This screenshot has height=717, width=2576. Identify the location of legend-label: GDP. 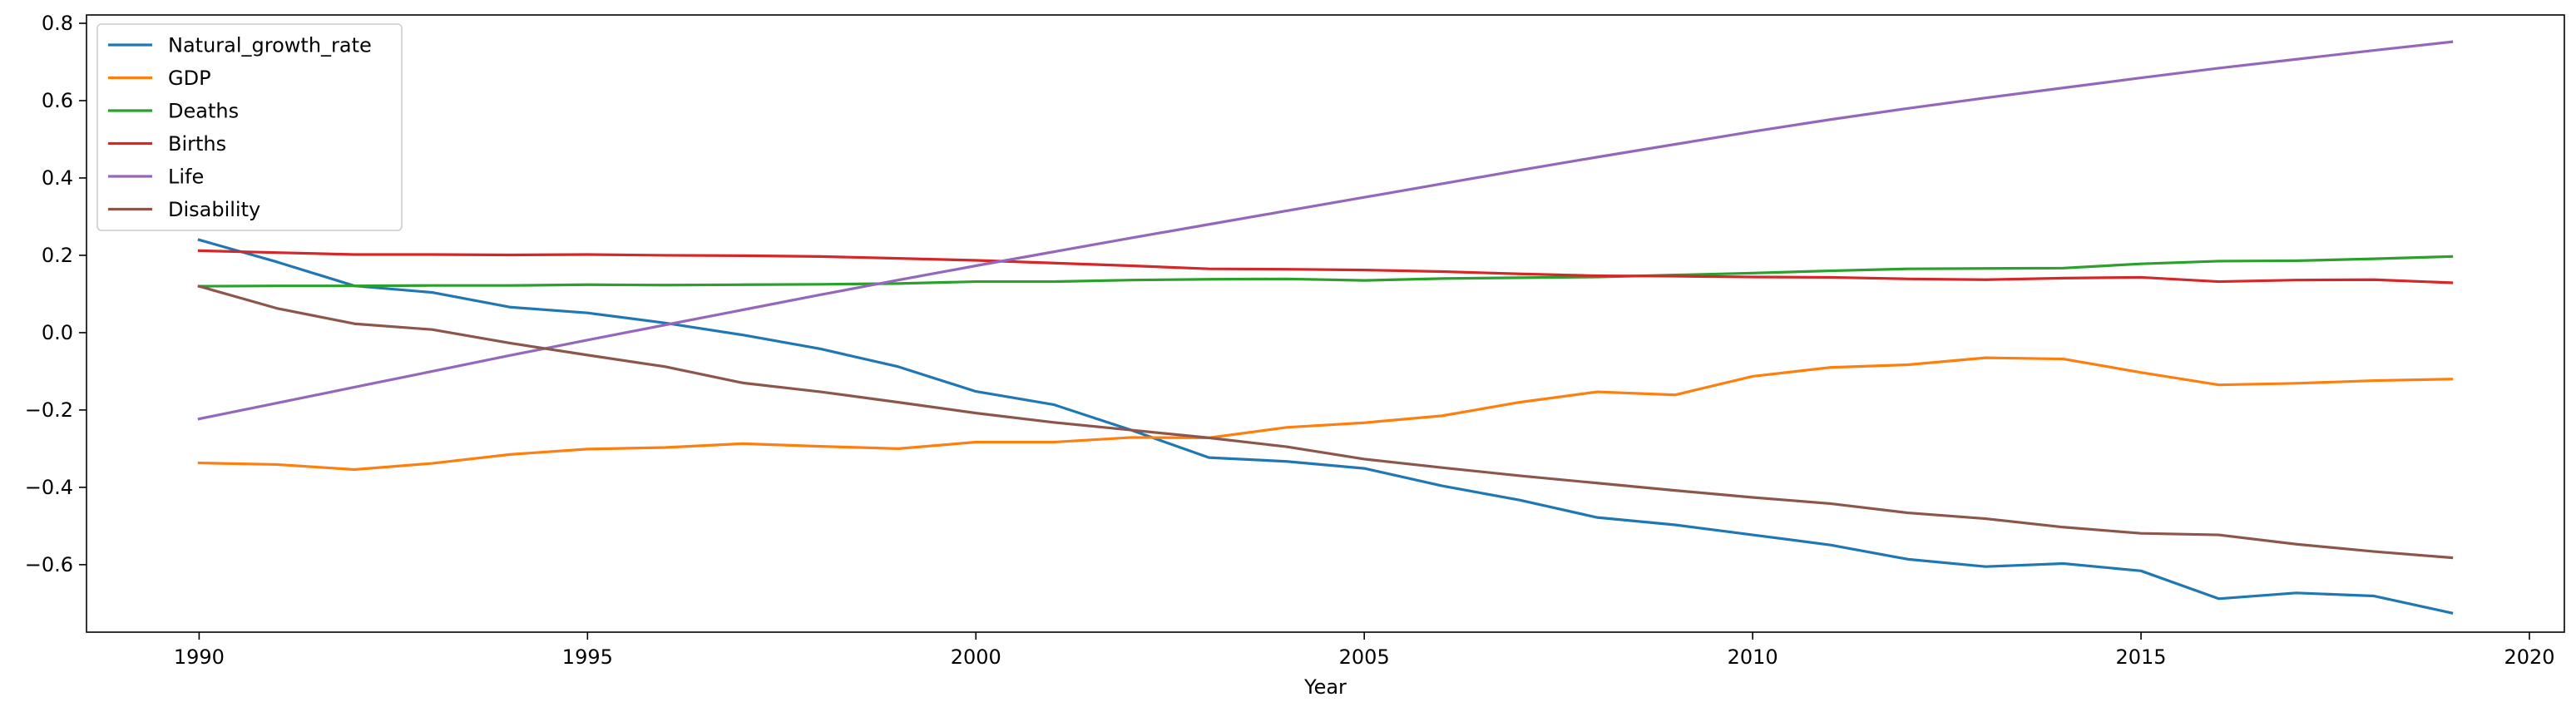
(189, 78).